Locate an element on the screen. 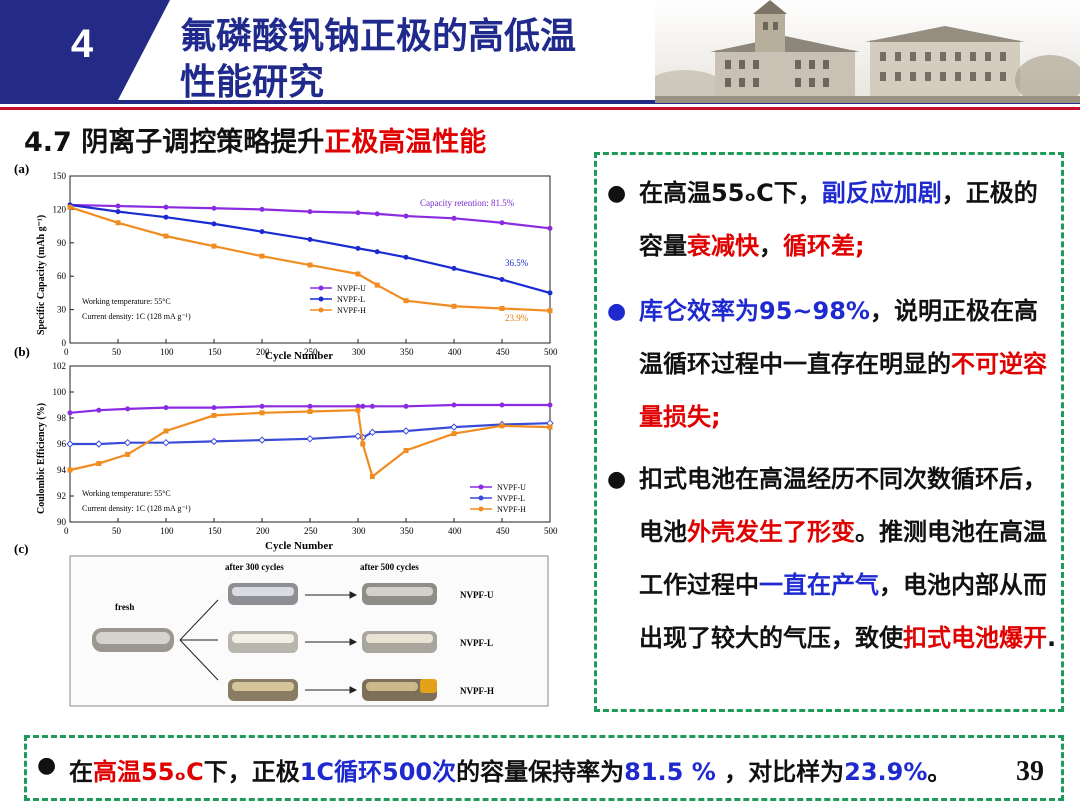 The width and height of the screenshot is (1080, 810). x-tick-label: 100 is located at coordinates (167, 352).